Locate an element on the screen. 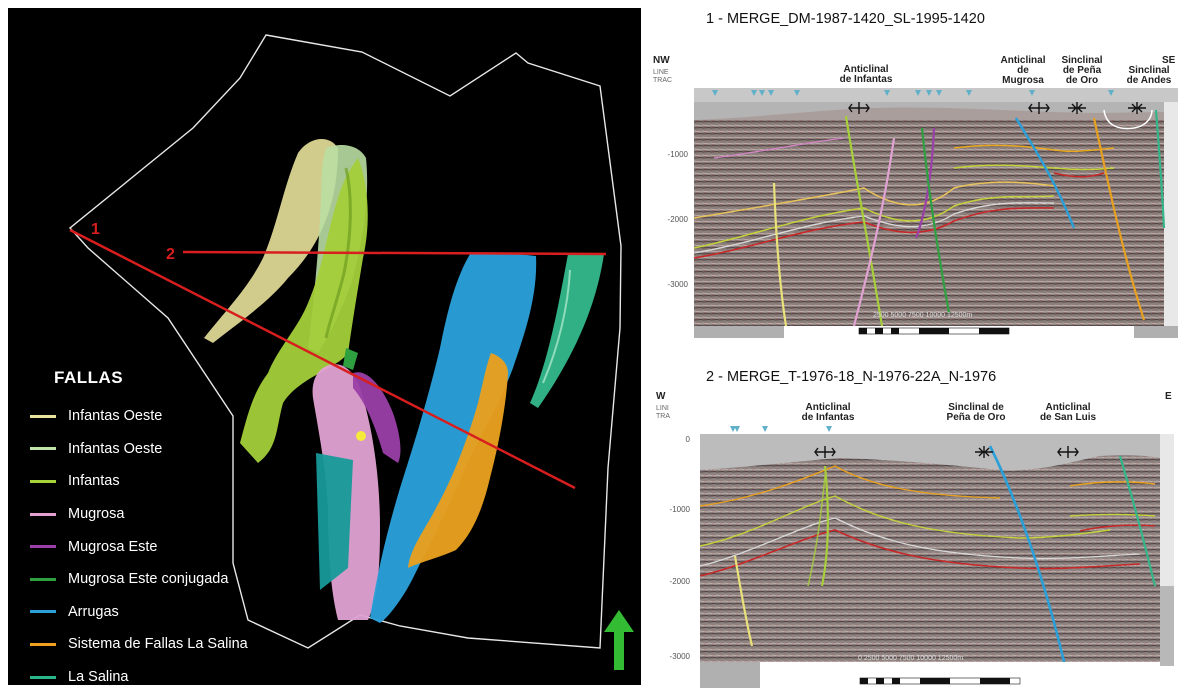 This screenshot has height=693, width=1182. legend-label: Arrugas is located at coordinates (93, 611).